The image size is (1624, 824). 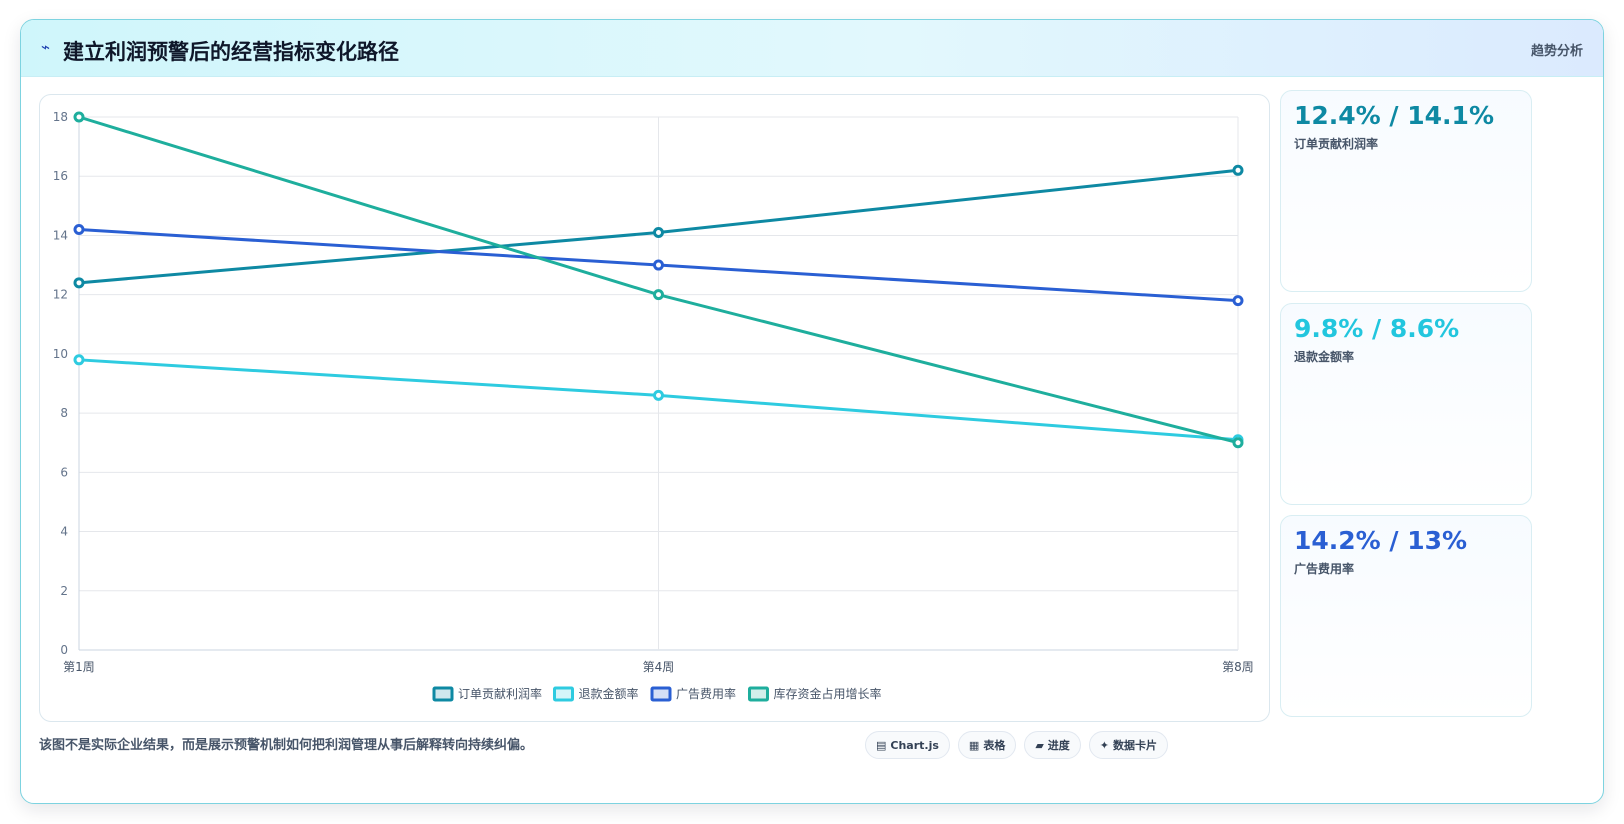 What do you see at coordinates (1238, 667) in the screenshot?
I see `x-tick-label: 第8周` at bounding box center [1238, 667].